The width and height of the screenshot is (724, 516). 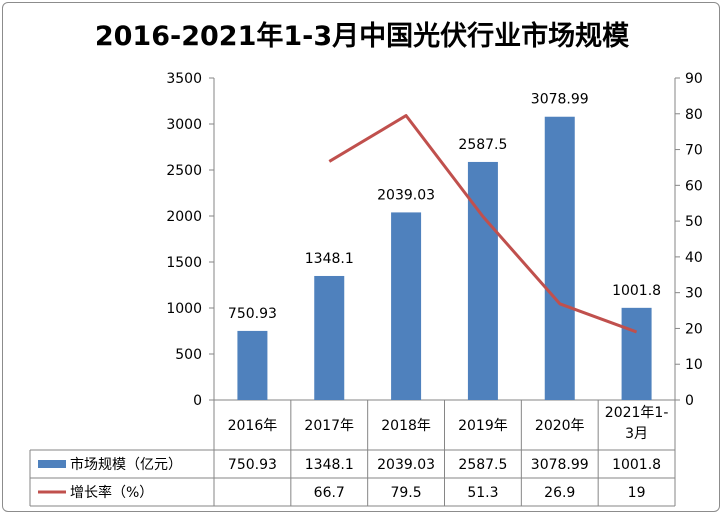 What do you see at coordinates (636, 434) in the screenshot?
I see `category-label: 3月` at bounding box center [636, 434].